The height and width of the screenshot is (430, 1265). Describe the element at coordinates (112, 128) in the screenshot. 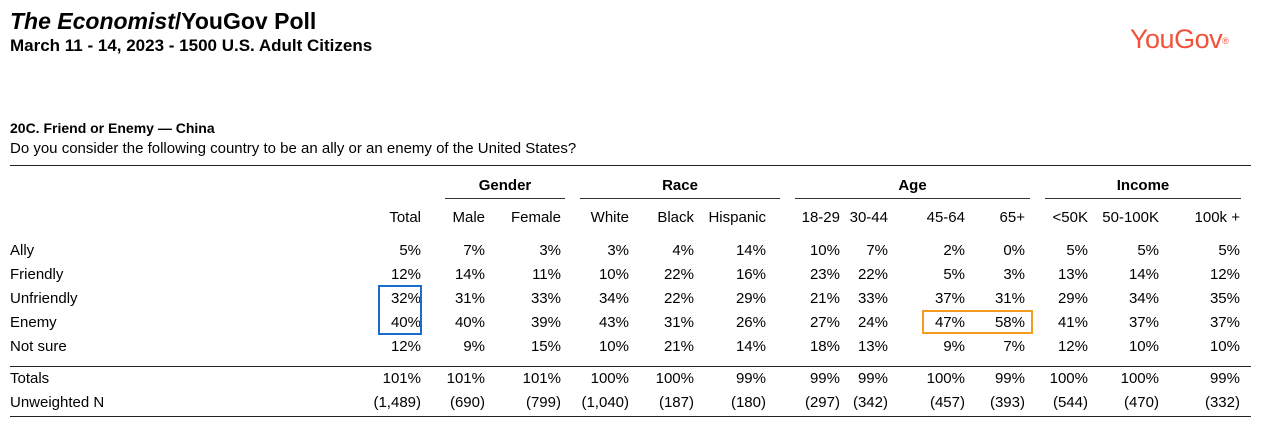

I see `question-title: 20C. Friend or Enemy — China` at that location.